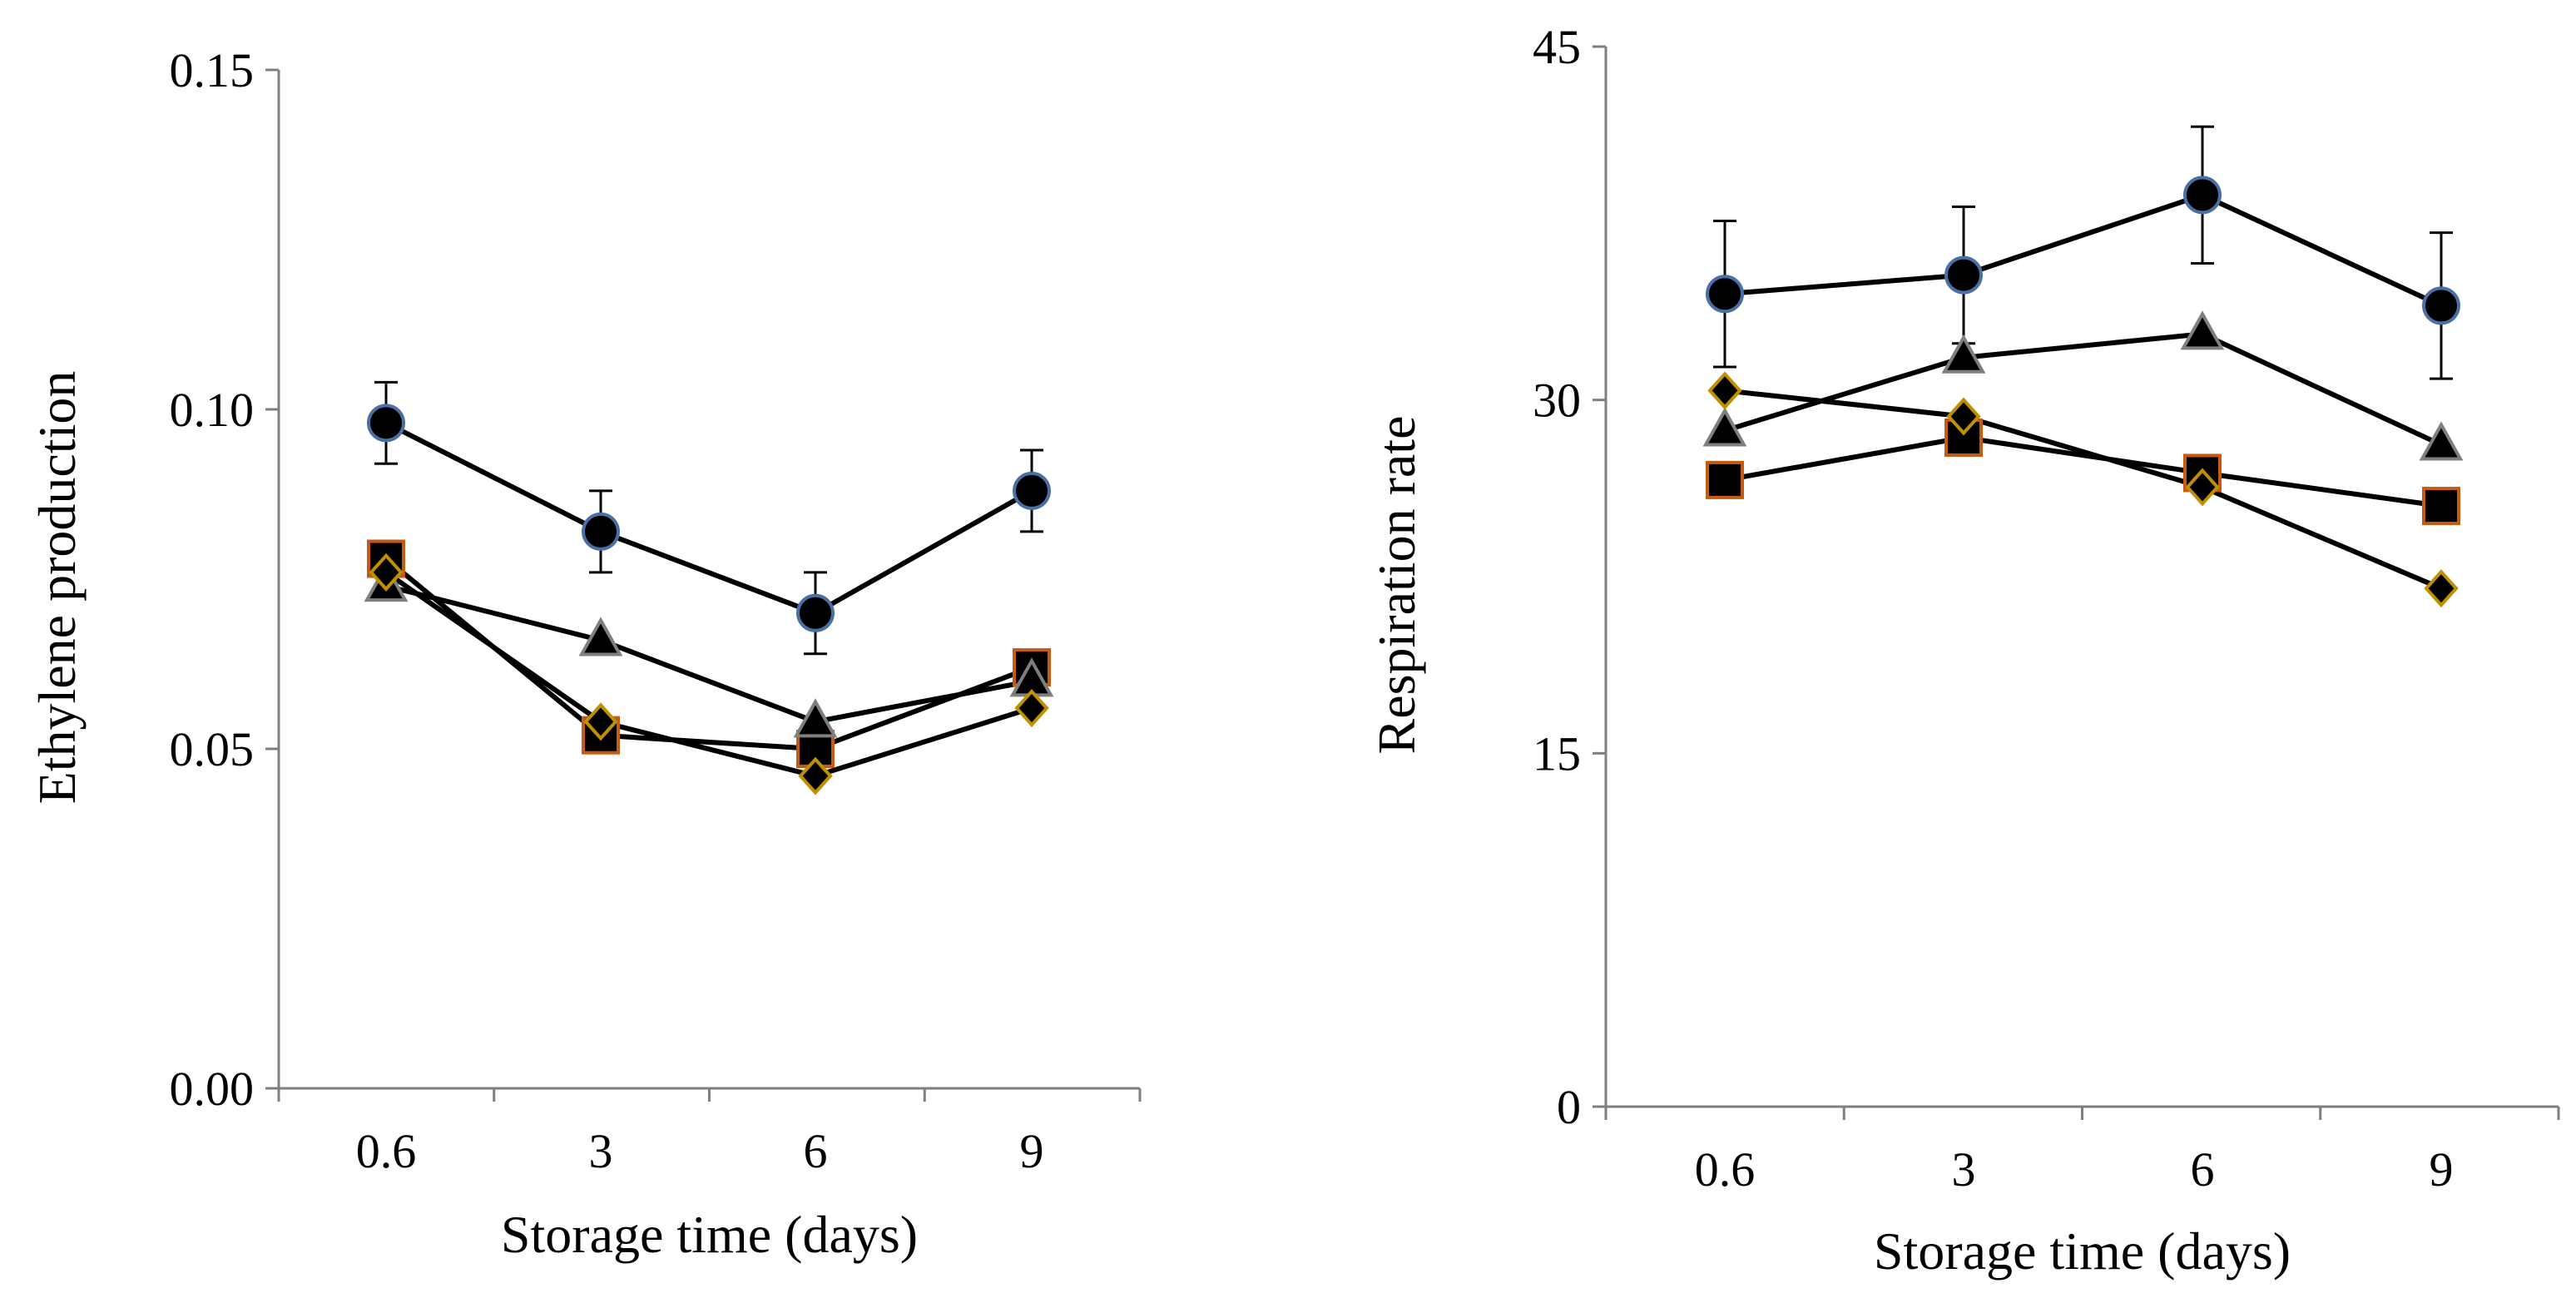 This screenshot has height=1308, width=2576. What do you see at coordinates (213, 410) in the screenshot?
I see `y-tick-label: 0.10` at bounding box center [213, 410].